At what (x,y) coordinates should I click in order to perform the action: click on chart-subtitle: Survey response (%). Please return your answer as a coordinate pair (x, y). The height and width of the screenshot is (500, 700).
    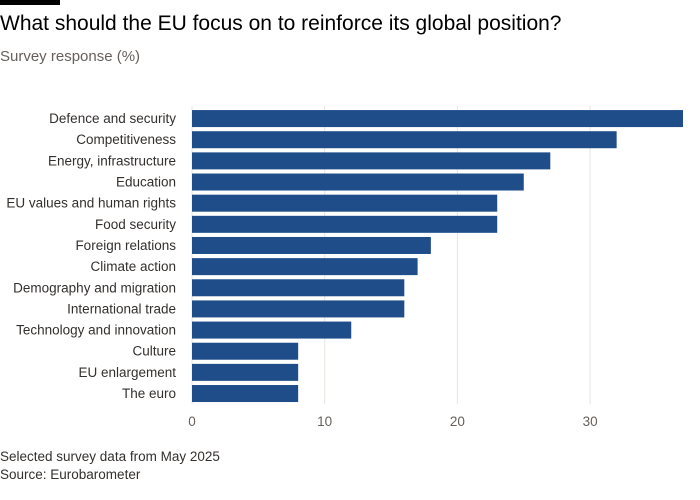
    Looking at the image, I should click on (70, 56).